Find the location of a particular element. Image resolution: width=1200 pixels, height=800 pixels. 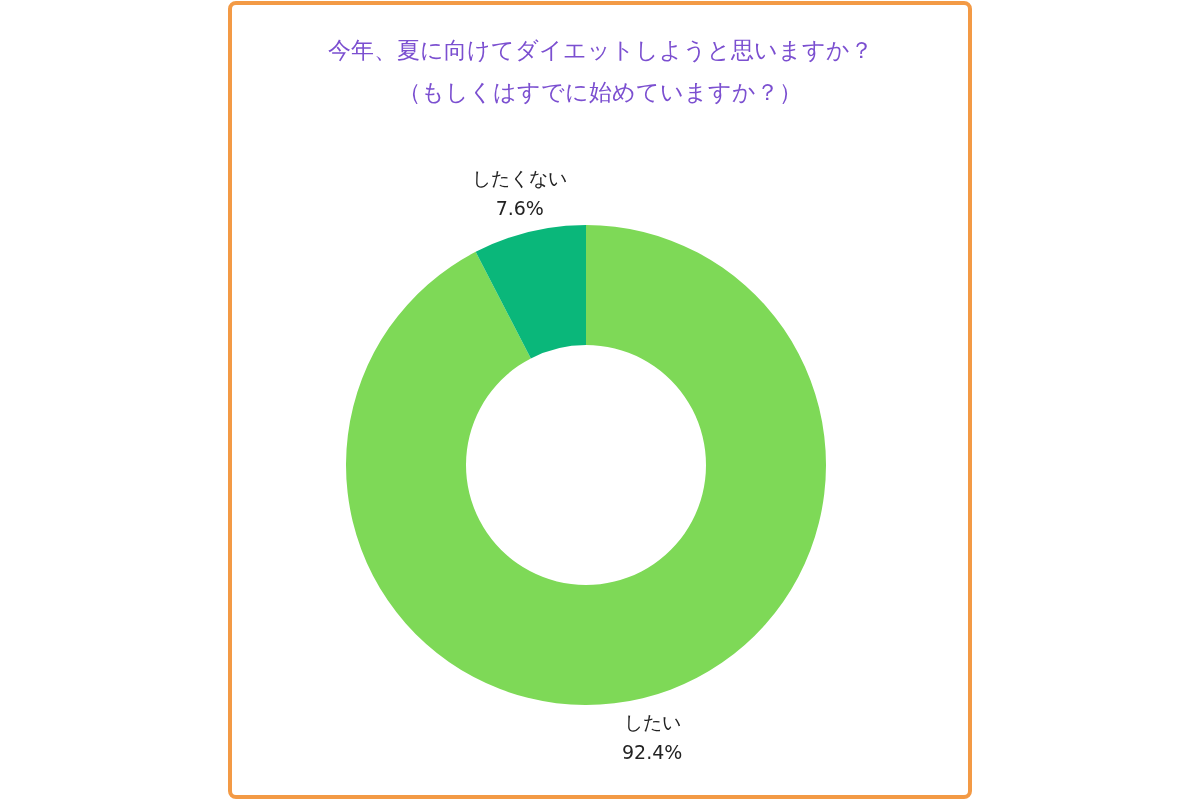

chart-title: 今年、夏に向けてダイエットしようと思いますか？ is located at coordinates (600, 50).